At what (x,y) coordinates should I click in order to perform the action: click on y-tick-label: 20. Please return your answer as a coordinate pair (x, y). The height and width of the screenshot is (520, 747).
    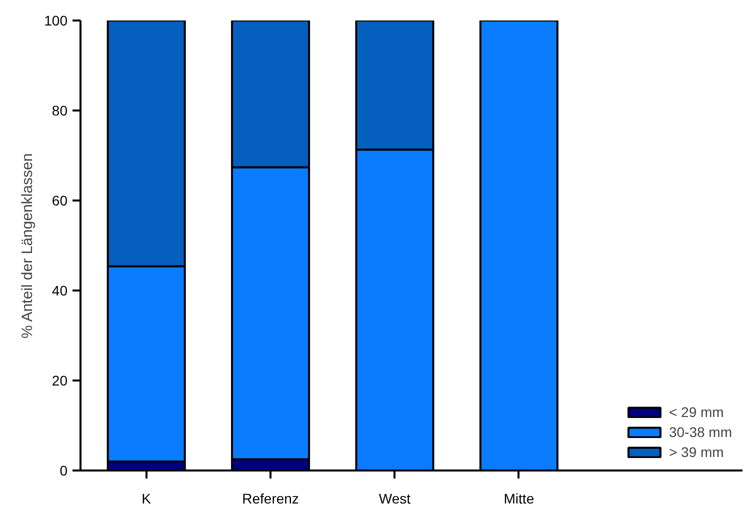
    Looking at the image, I should click on (60, 380).